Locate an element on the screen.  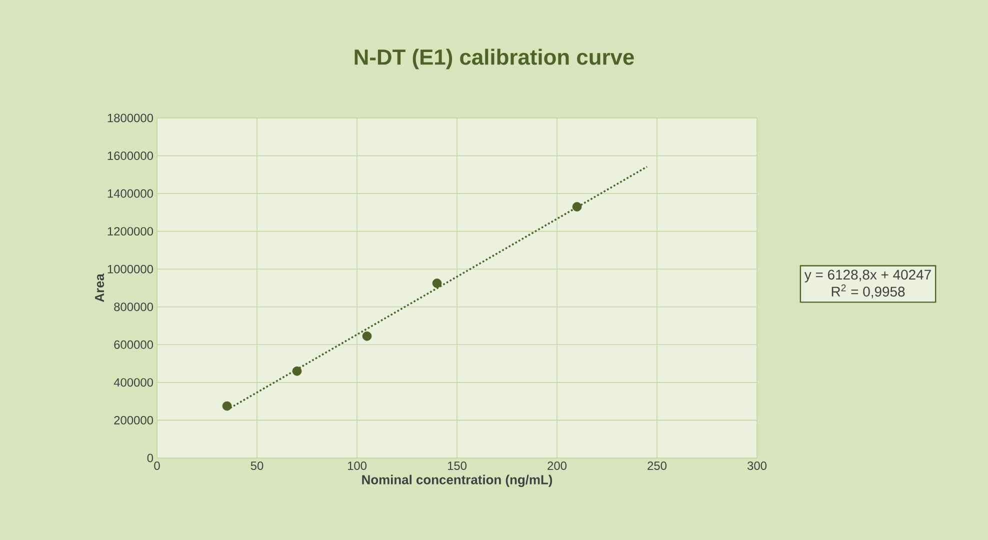
x-tick-label: 150 is located at coordinates (457, 466).